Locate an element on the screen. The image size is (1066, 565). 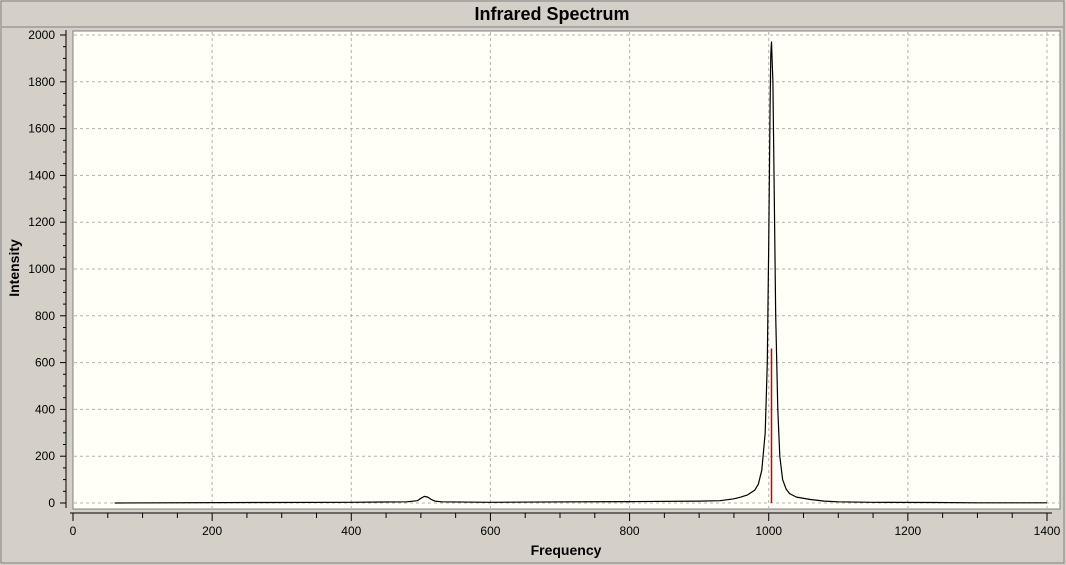
y-tick-label: 1600 is located at coordinates (41, 129).